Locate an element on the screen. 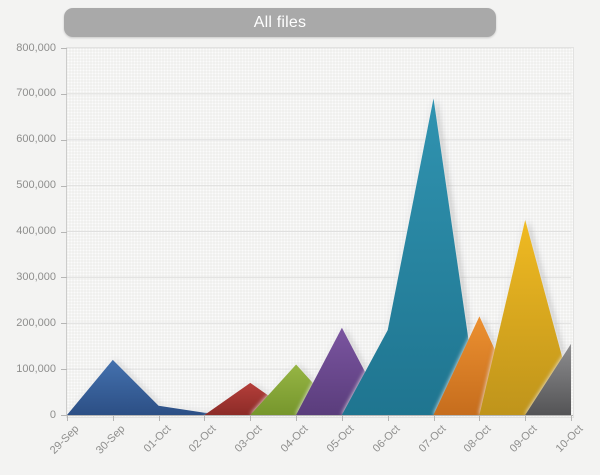 This screenshot has width=600, height=475. x-axis-line is located at coordinates (319, 415).